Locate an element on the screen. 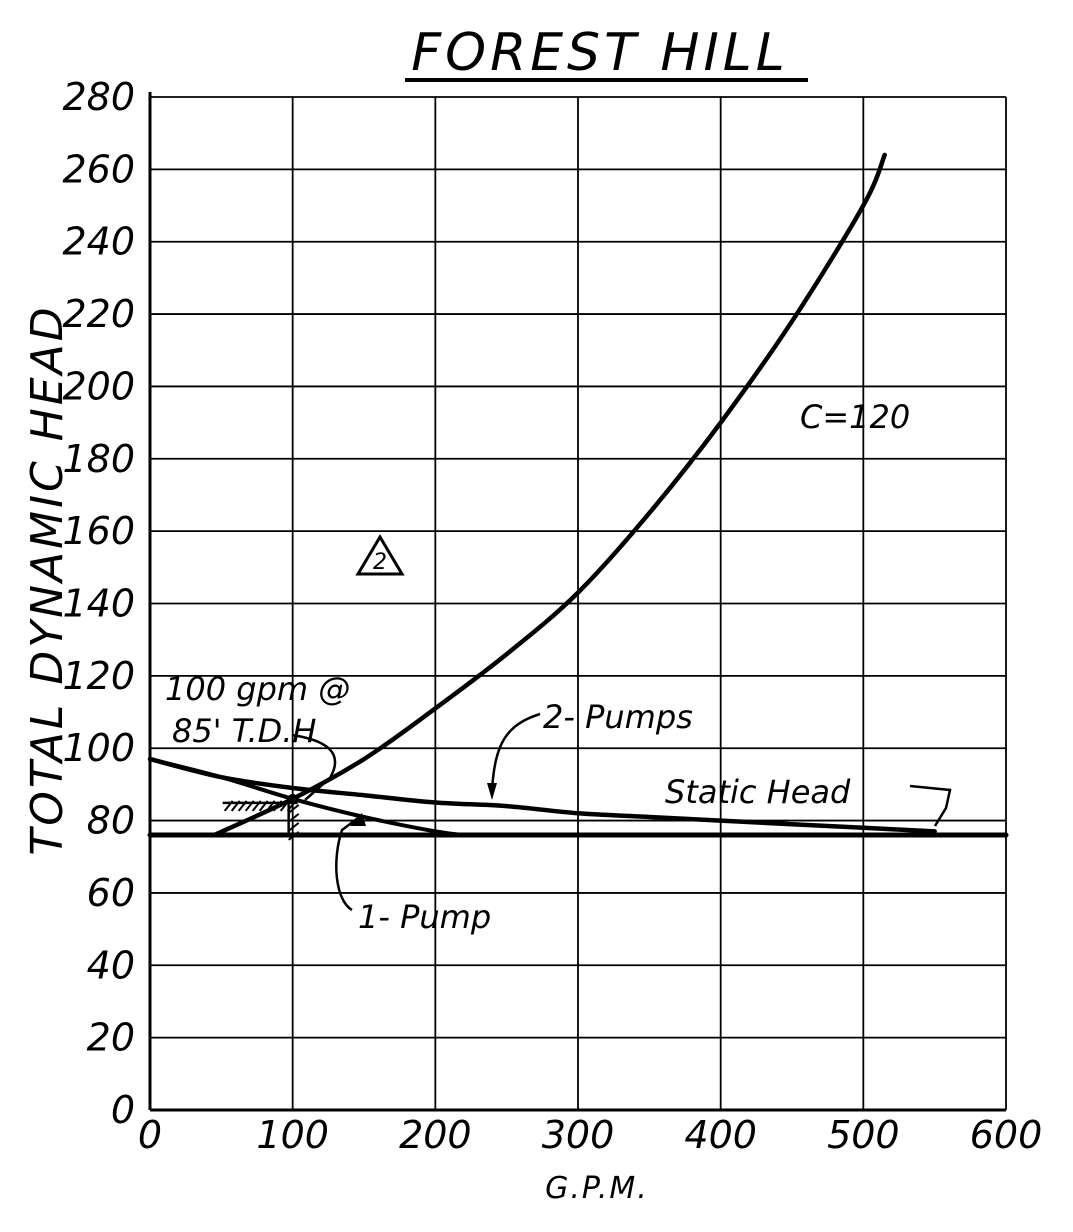 This screenshot has height=1232, width=1073. x-tick-label-0: 0 is located at coordinates (150, 1135).